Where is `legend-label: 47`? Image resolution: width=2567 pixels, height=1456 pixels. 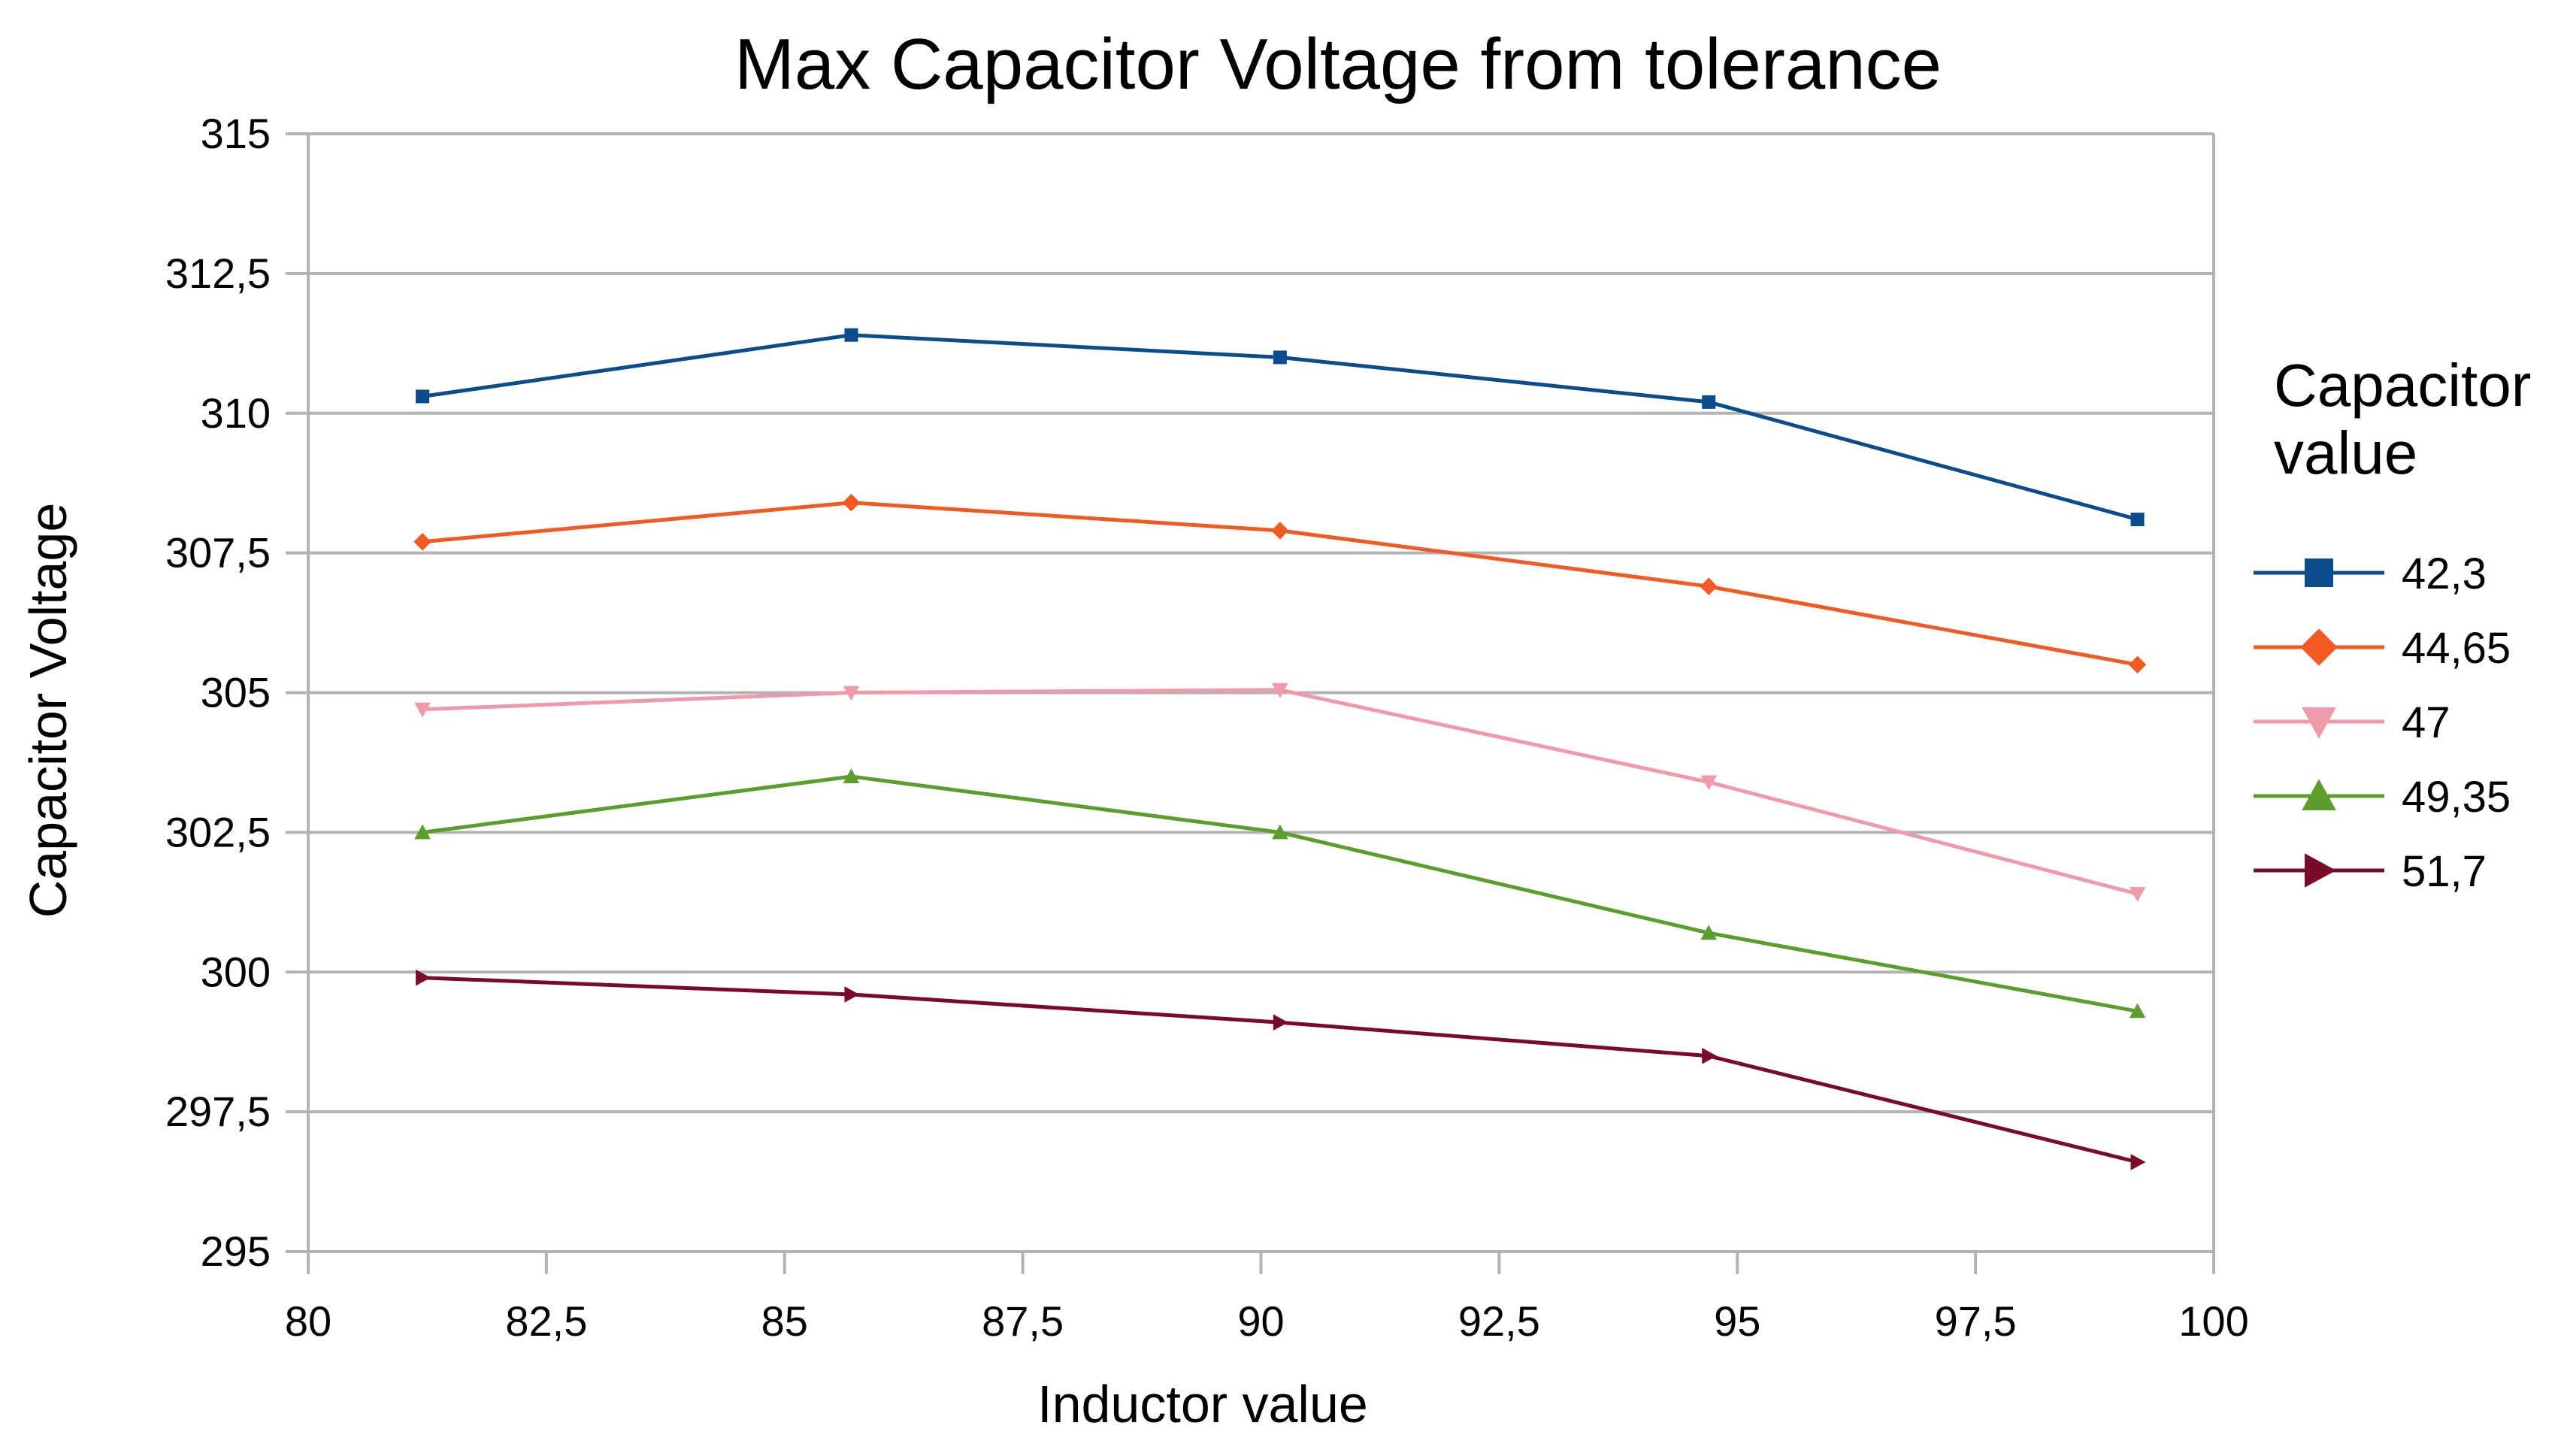 legend-label: 47 is located at coordinates (2426, 722).